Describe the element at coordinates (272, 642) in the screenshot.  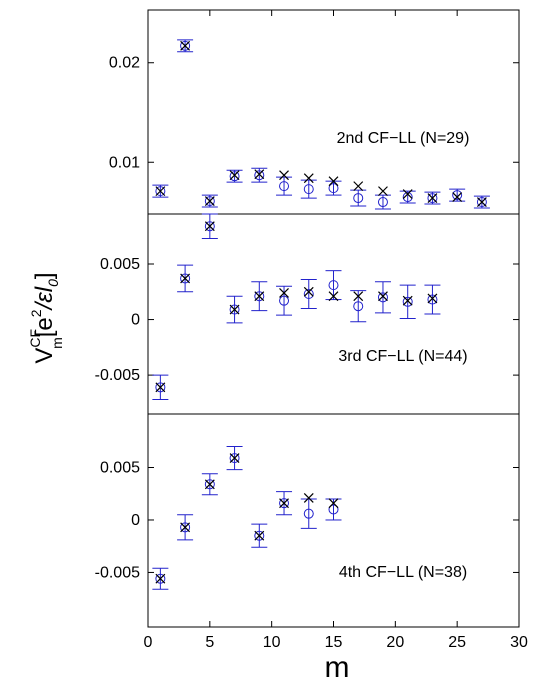
I see `x-tick-label: 10` at that location.